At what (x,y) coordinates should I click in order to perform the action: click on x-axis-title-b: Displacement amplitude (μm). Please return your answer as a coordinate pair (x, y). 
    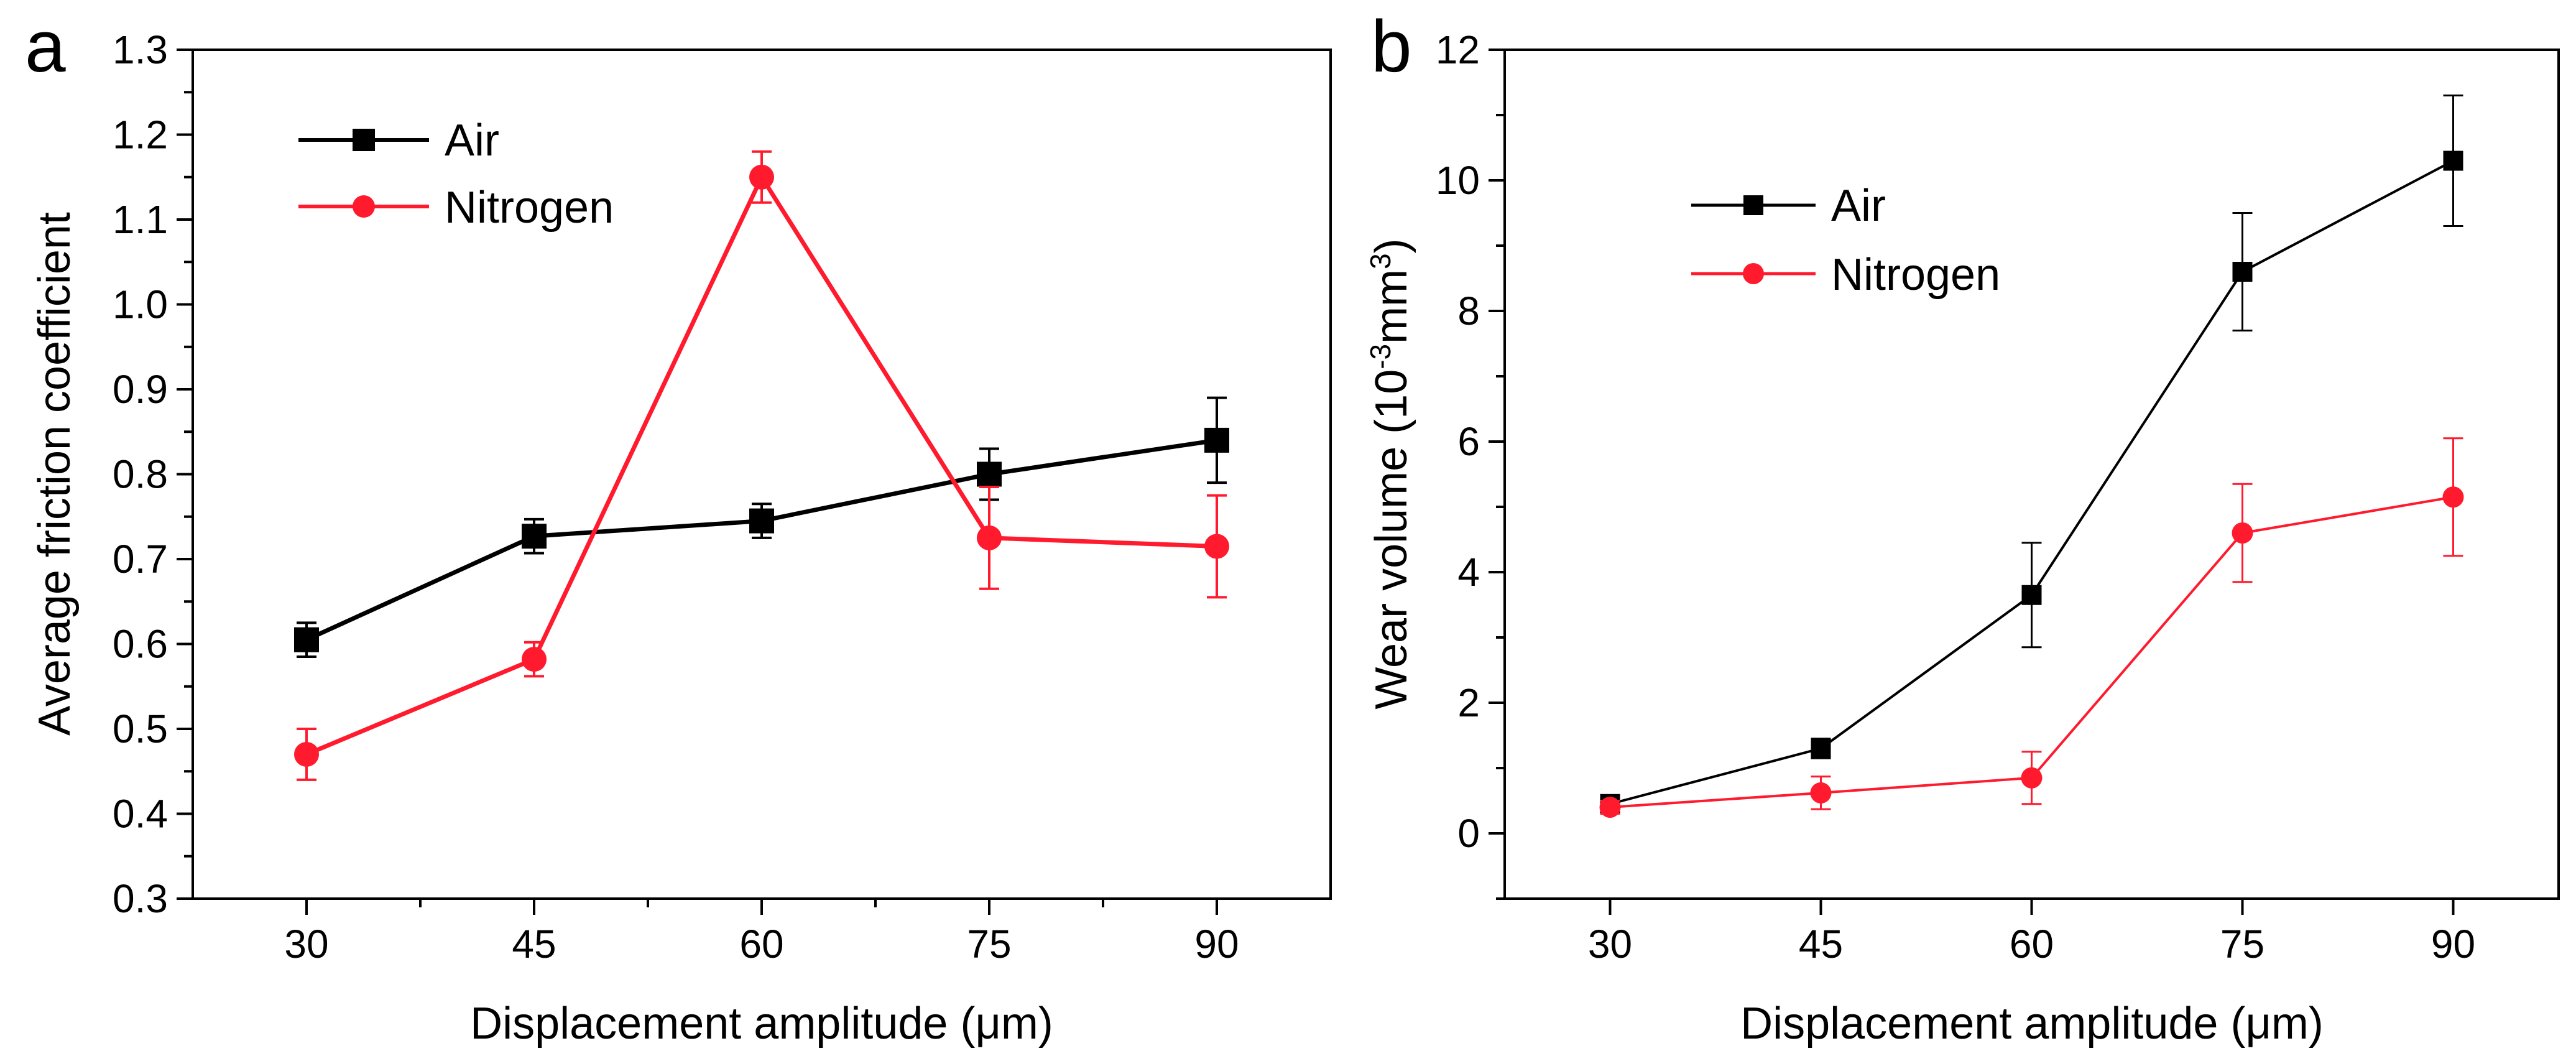
    Looking at the image, I should click on (2032, 1024).